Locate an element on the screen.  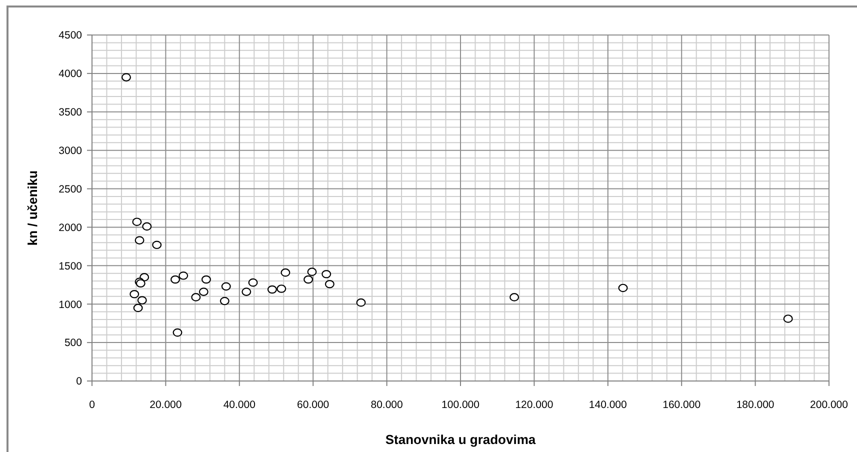
x-tick-label: 160.000 is located at coordinates (681, 405).